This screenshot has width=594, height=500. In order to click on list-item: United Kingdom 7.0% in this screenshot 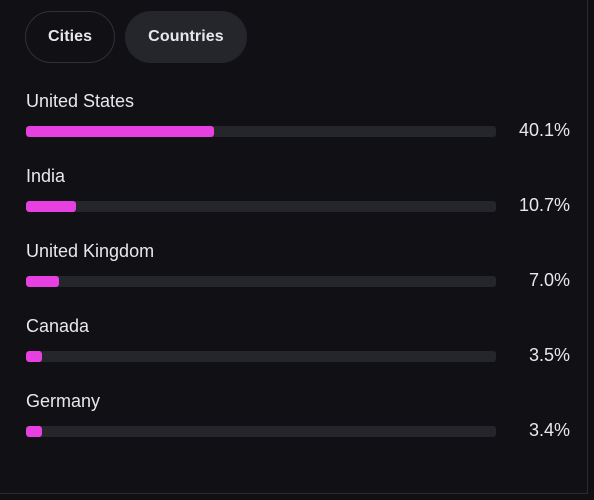, I will do `click(300, 276)`.